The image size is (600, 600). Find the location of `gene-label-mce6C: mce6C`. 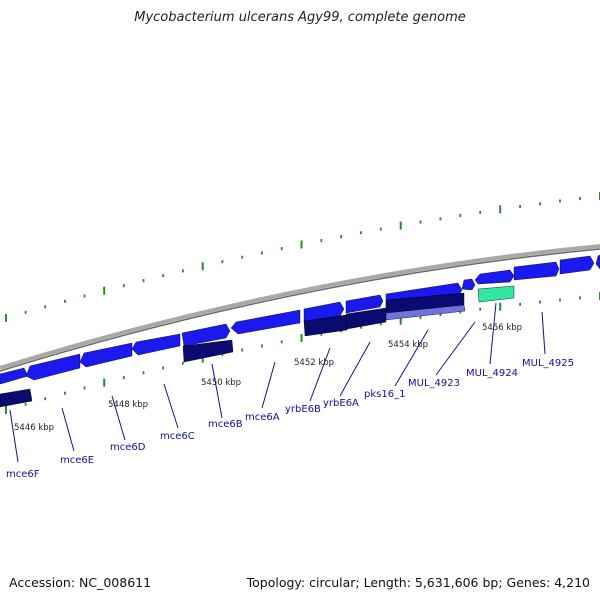

gene-label-mce6C: mce6C is located at coordinates (177, 436).